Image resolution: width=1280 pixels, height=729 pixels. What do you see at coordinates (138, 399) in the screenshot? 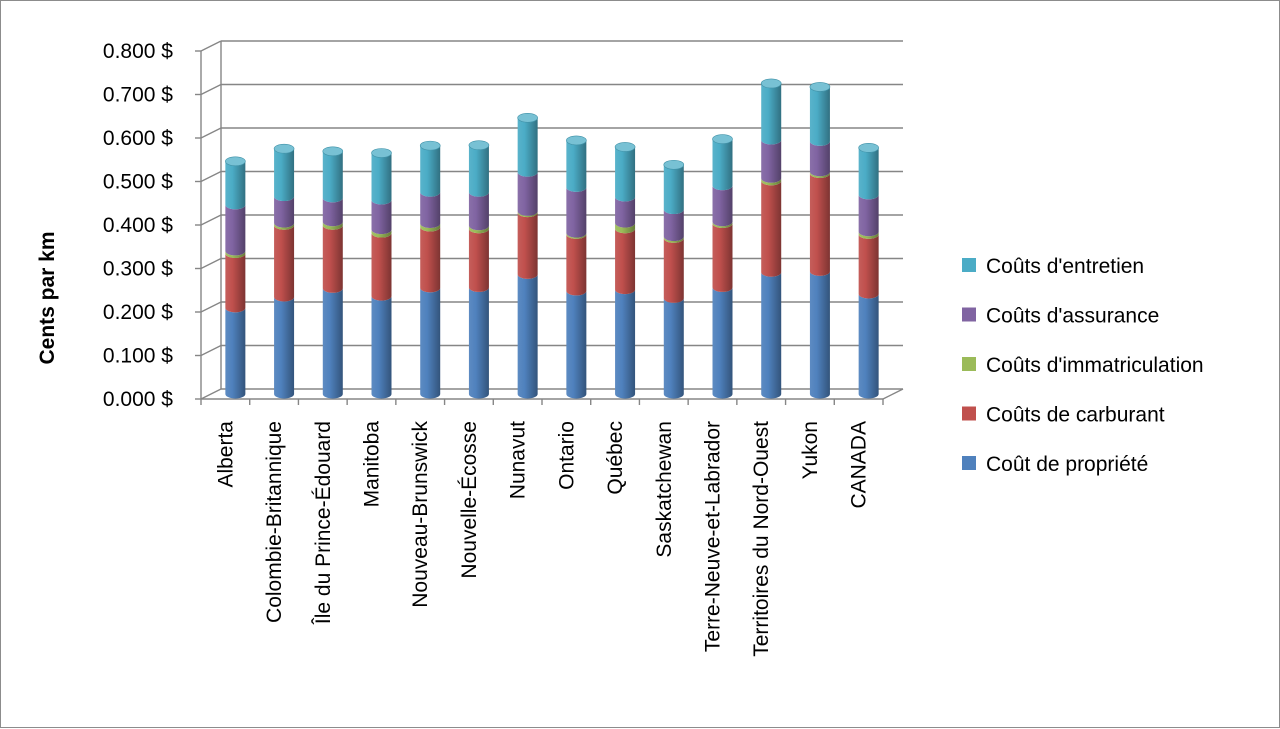
I see `y-tick-label: 0.000 $` at bounding box center [138, 399].